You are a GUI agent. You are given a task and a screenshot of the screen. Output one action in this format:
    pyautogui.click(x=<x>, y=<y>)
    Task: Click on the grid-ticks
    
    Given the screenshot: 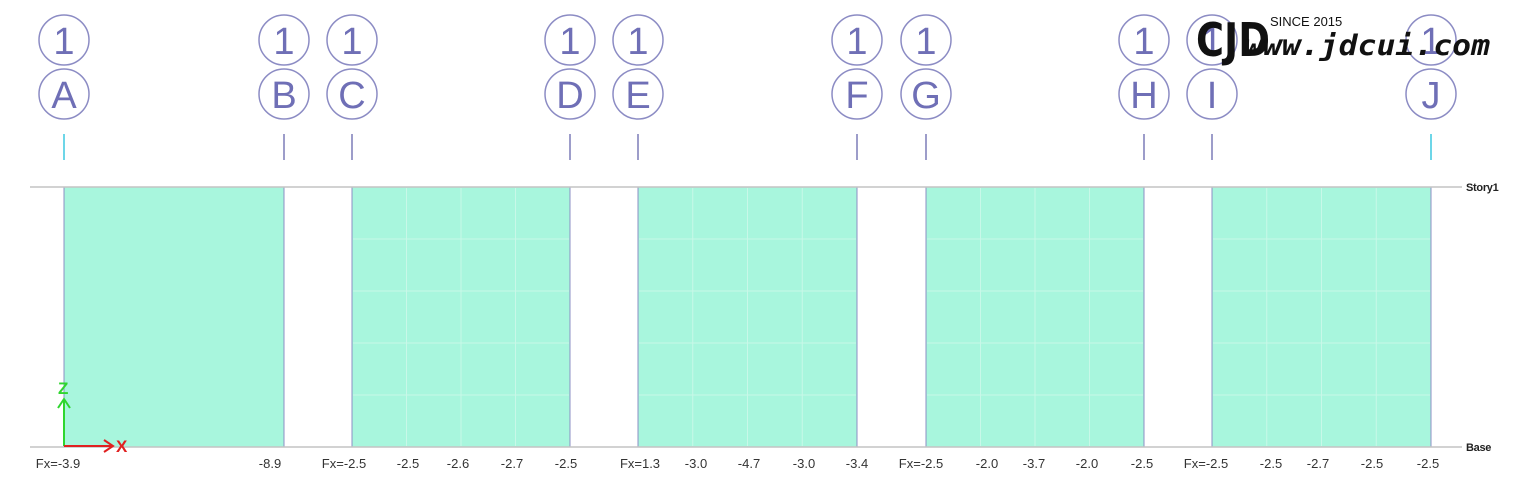 What is the action you would take?
    pyautogui.click(x=747, y=147)
    